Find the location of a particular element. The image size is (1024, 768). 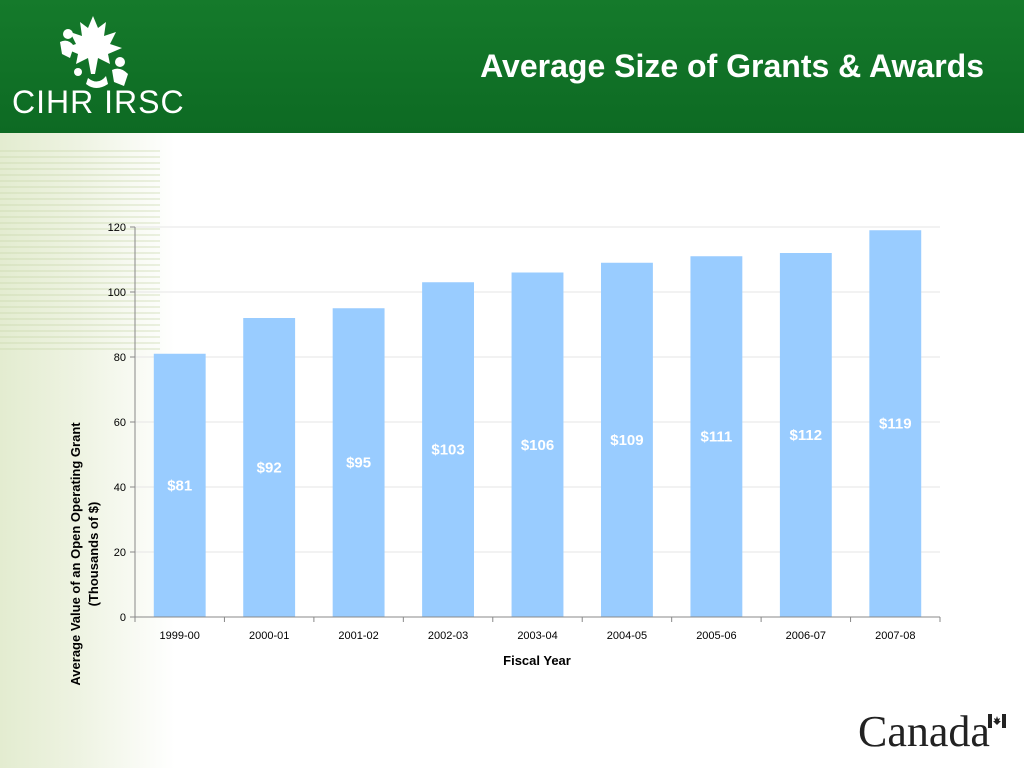

x-tick-label: 2001-02 is located at coordinates (358, 636).